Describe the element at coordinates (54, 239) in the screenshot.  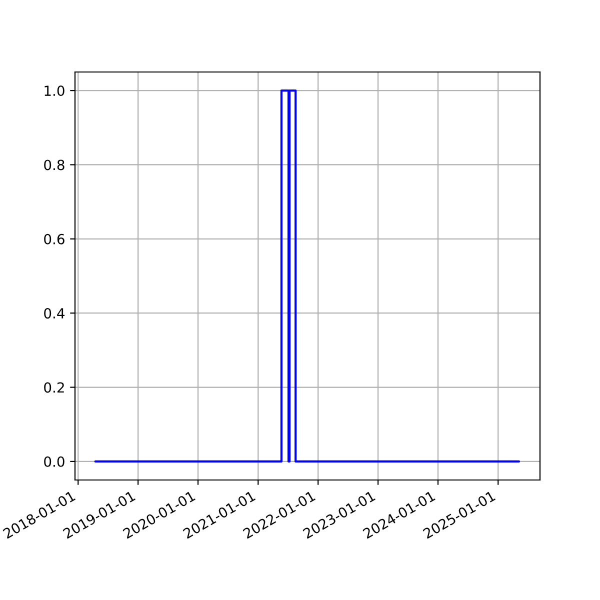
I see `y-tick-label: 0.6` at that location.